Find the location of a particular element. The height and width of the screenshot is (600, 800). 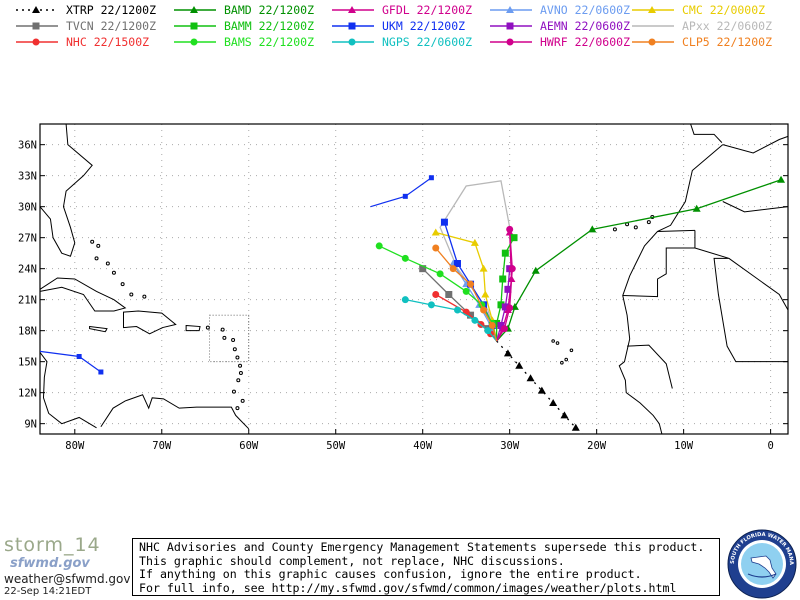

legend-item-bamm: BAMM 22/1200Z is located at coordinates (247, 26).